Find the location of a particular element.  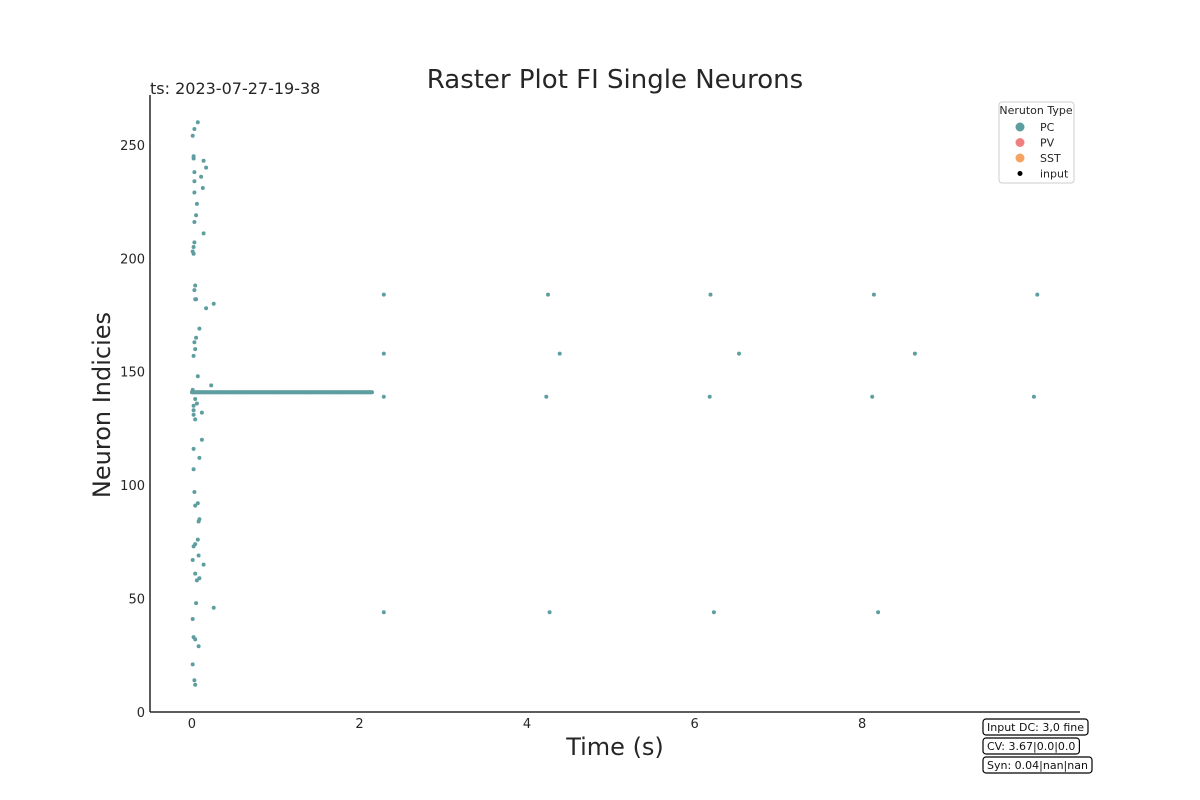

legend-label: SST is located at coordinates (1050, 158).